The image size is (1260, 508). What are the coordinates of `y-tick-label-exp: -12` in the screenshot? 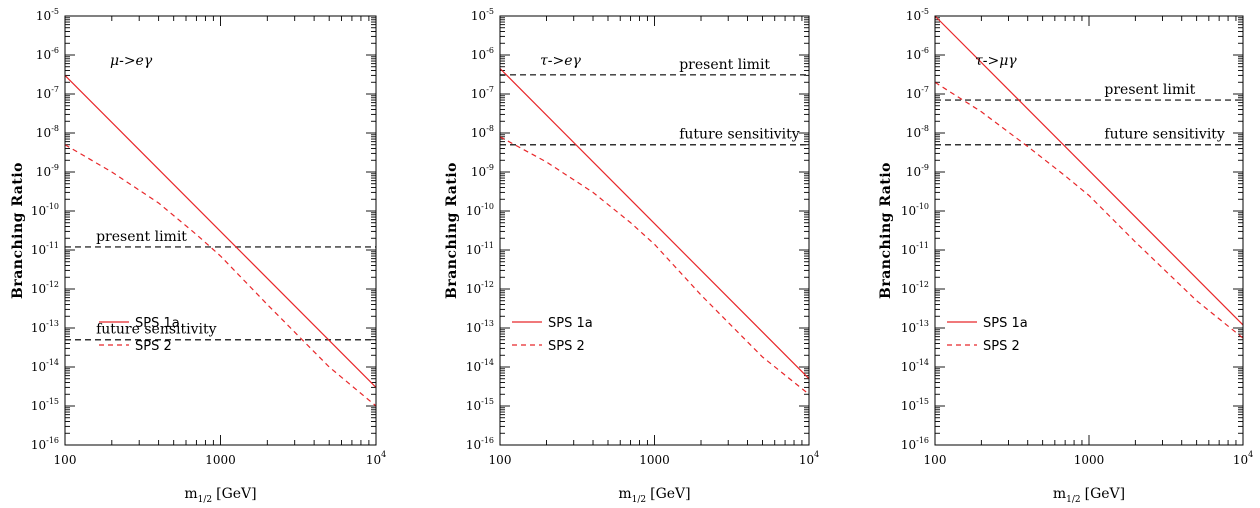 It's located at (52, 284).